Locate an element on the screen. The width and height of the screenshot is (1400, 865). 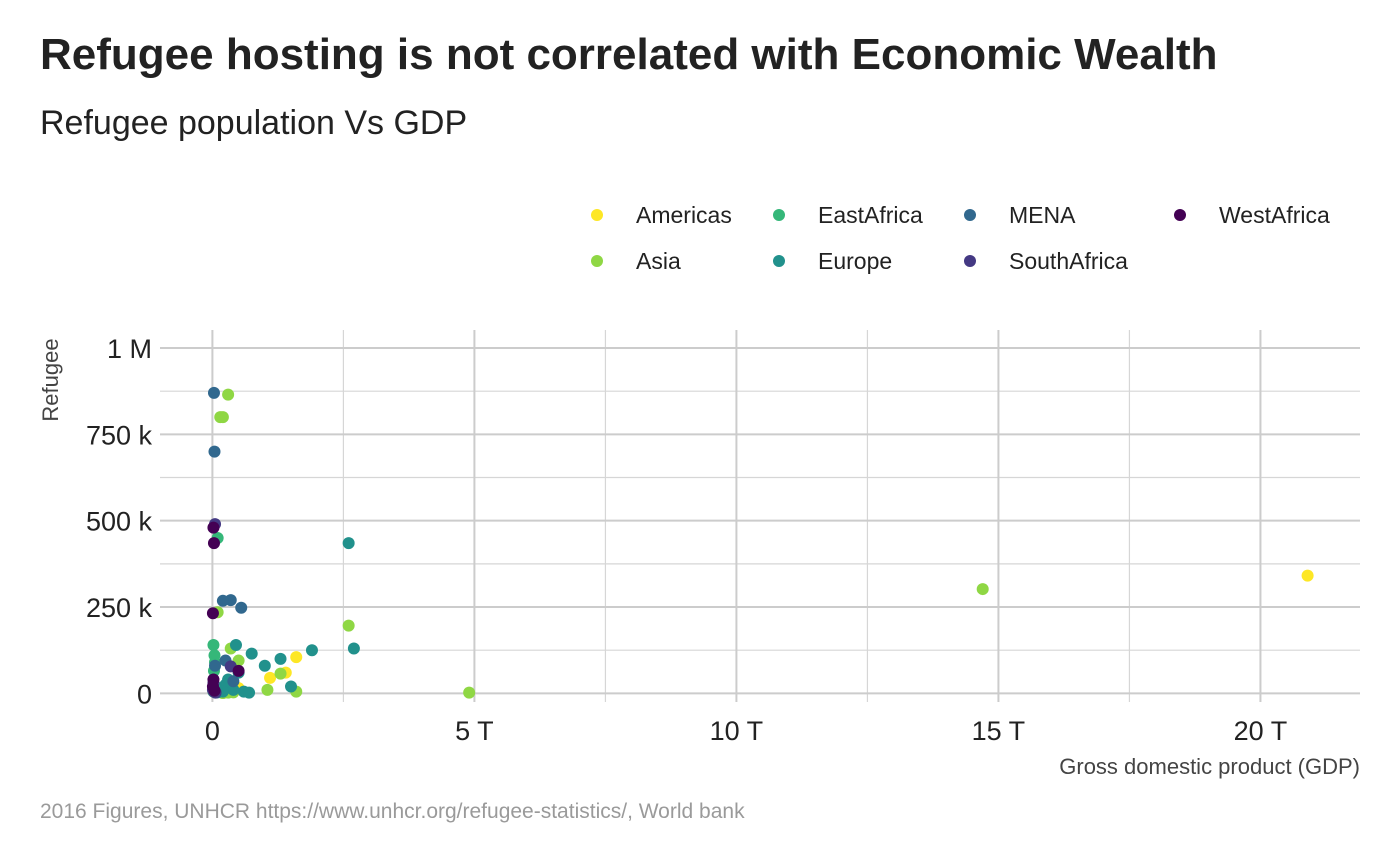
legend-label: EastAfrica is located at coordinates (870, 215).